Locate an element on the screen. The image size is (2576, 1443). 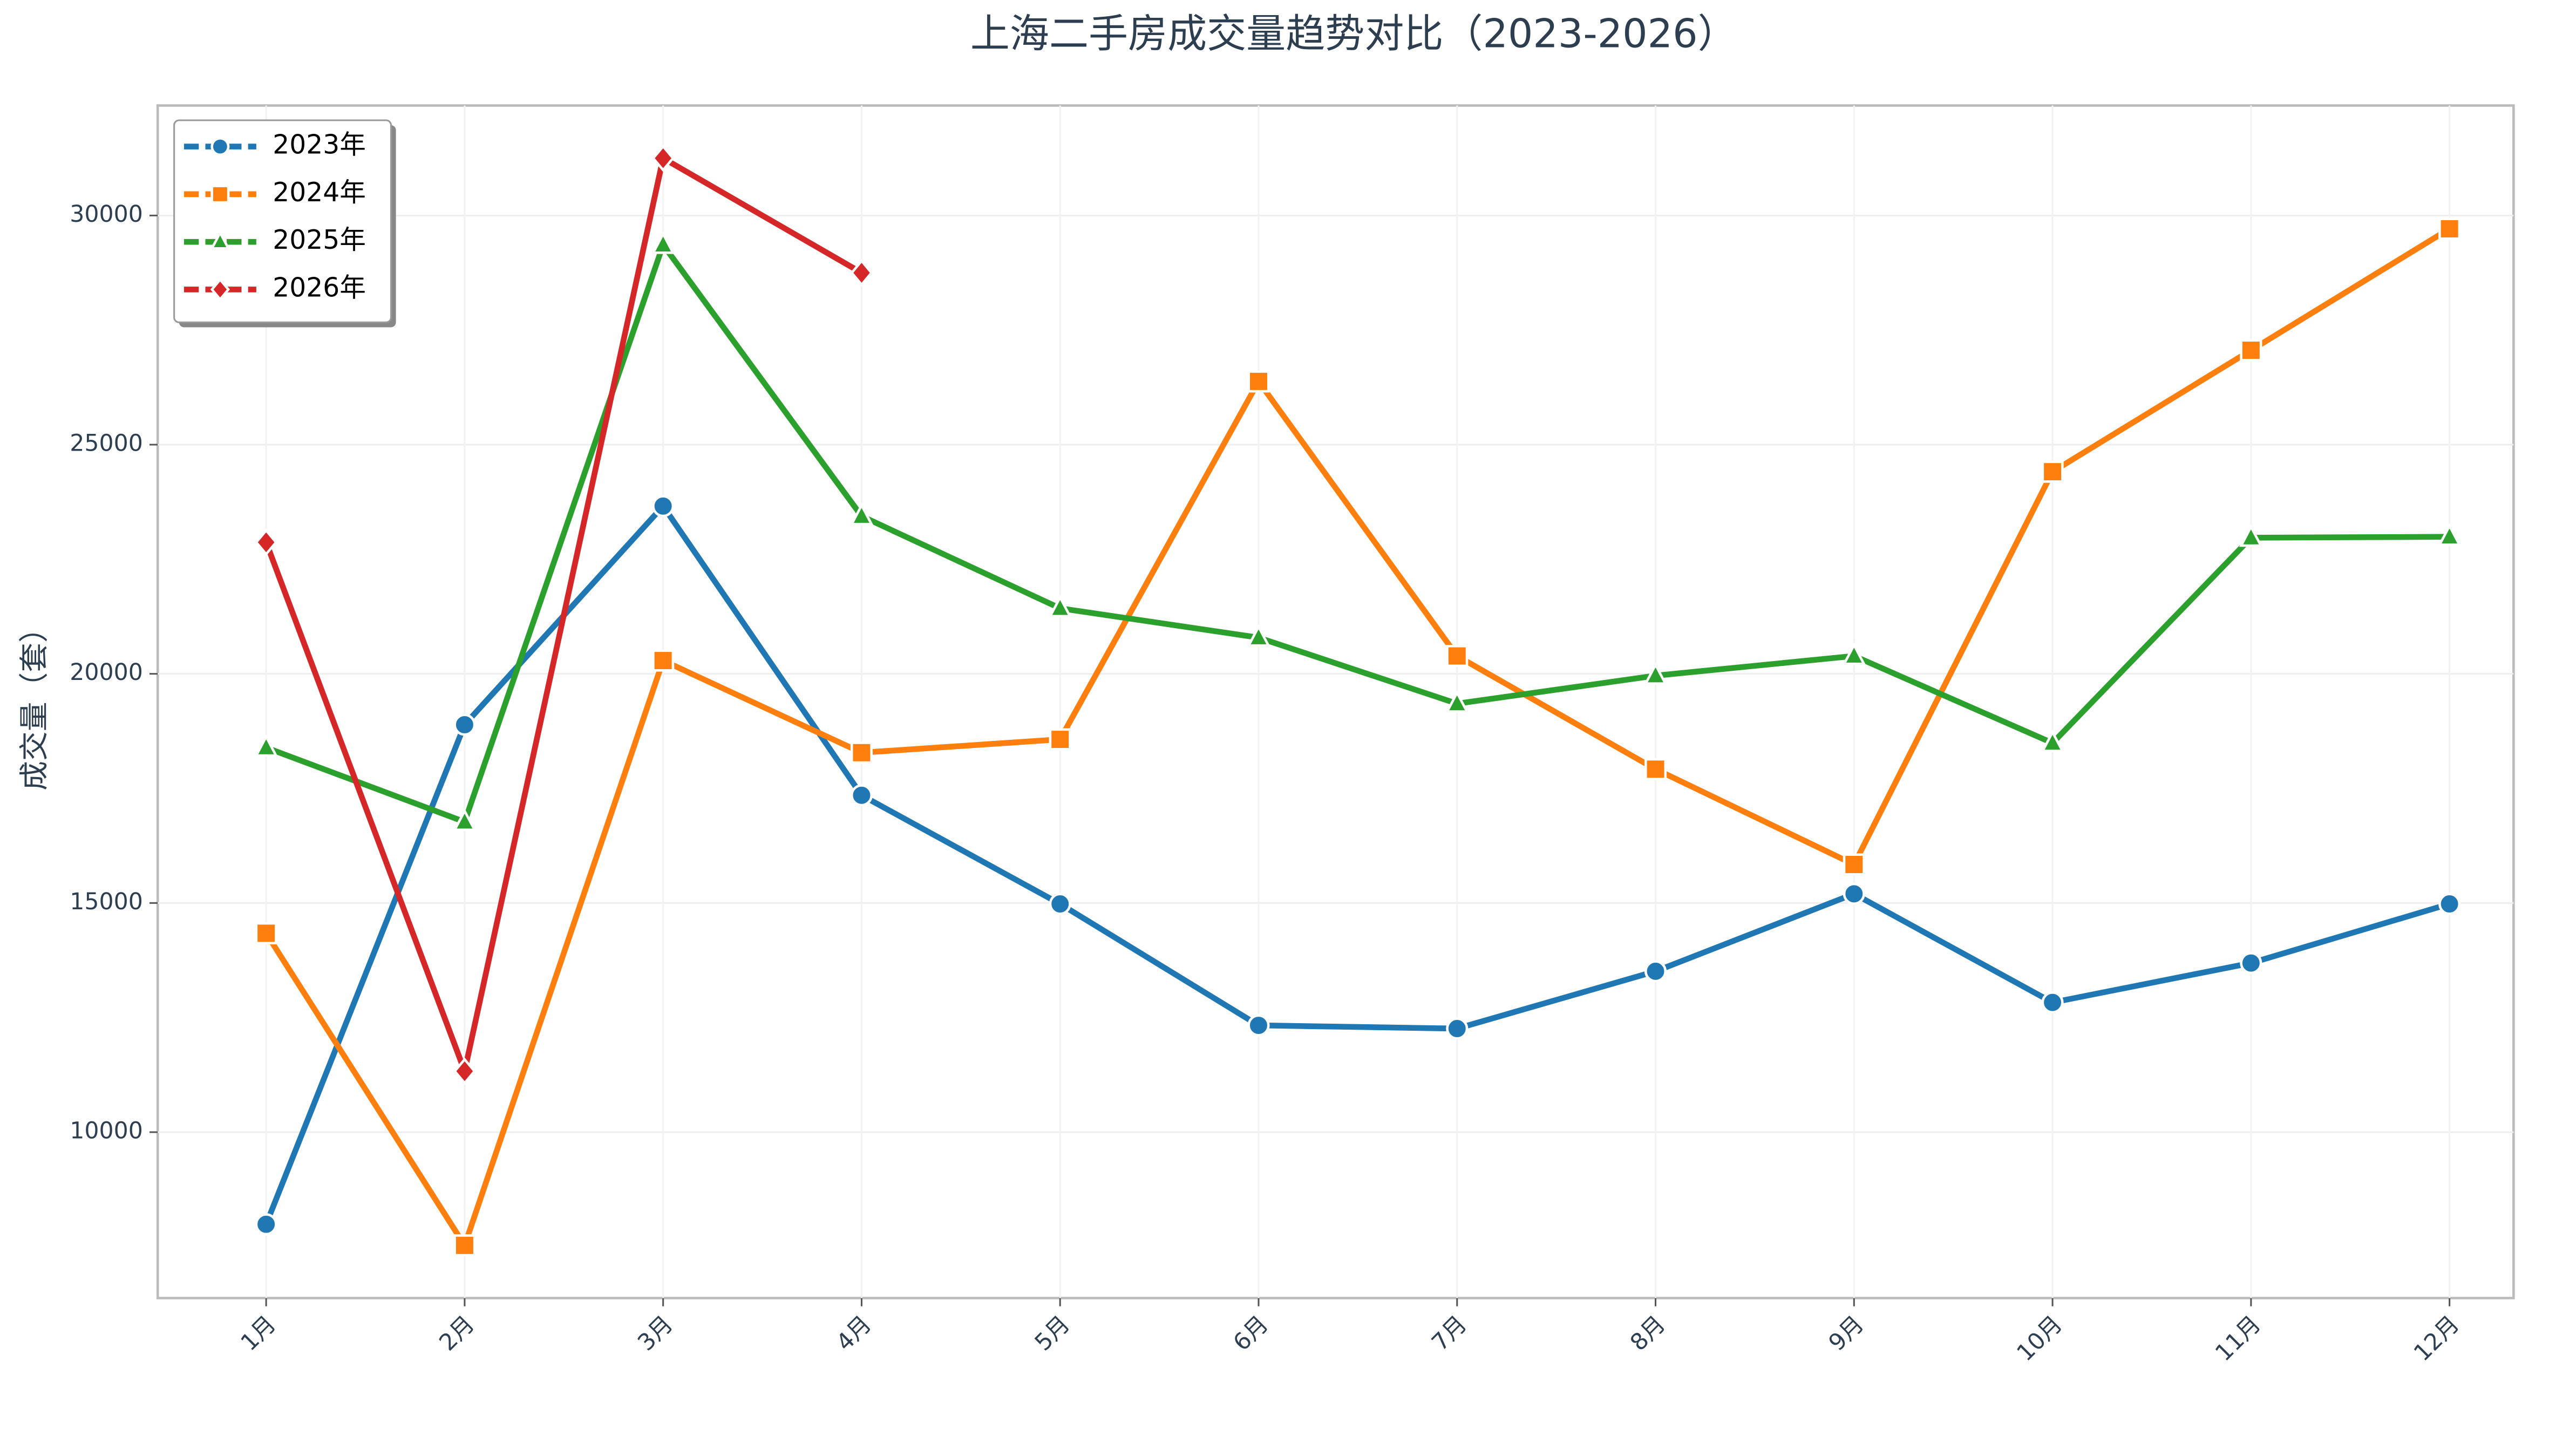
y-tick-label: 25000 is located at coordinates (106, 443).